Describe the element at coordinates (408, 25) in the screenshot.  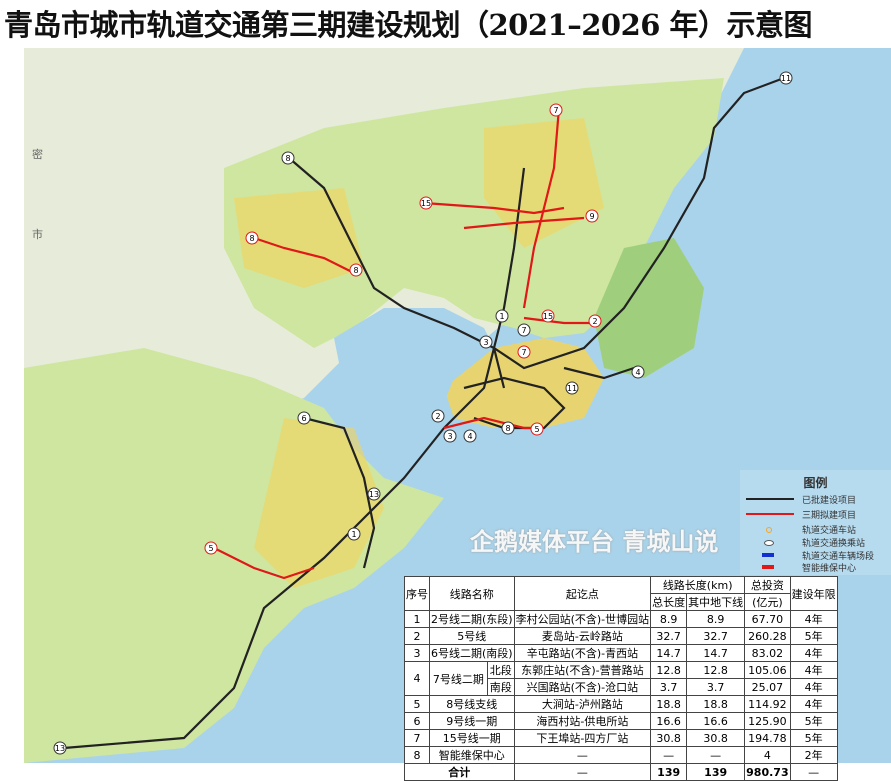
I see `map-title: 青岛市城市轨道交通第三期建设规划（2021–2026 年）示意图` at that location.